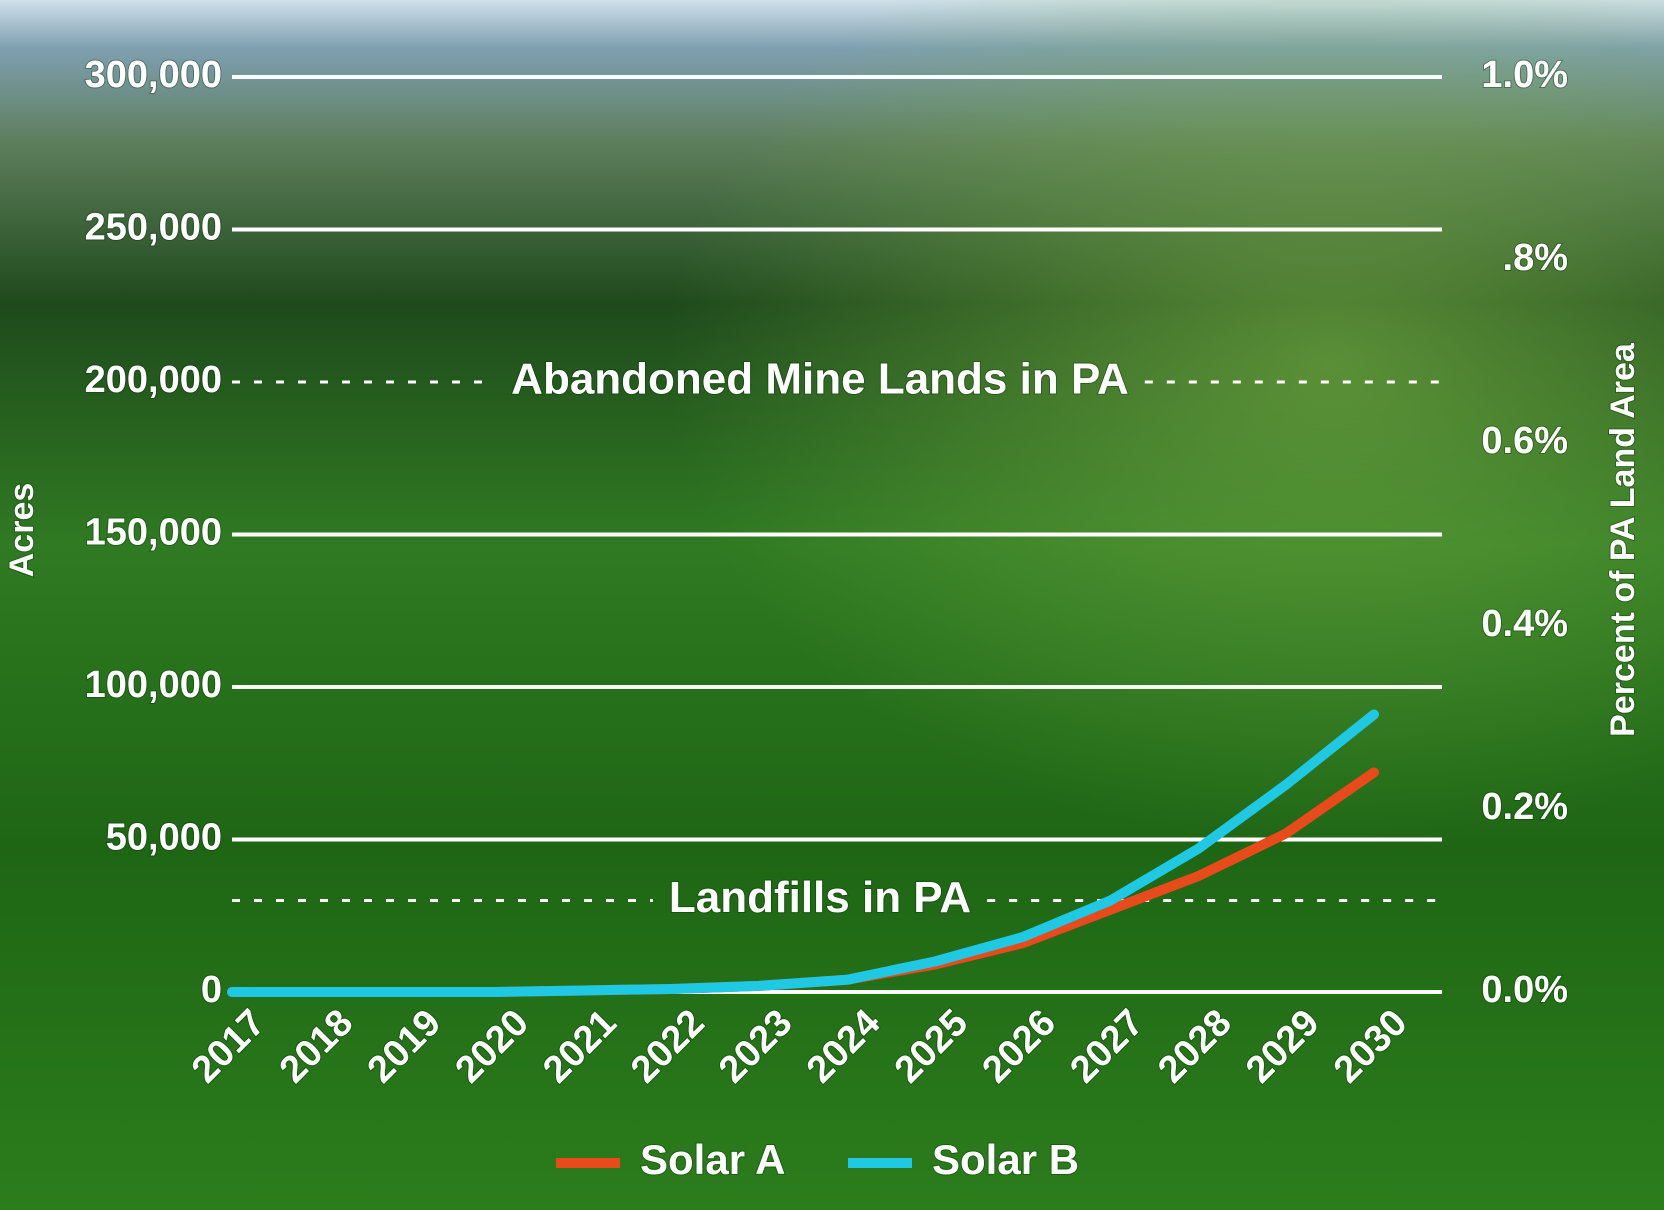 This screenshot has height=1210, width=1664. Describe the element at coordinates (153, 380) in the screenshot. I see `y-tick-label: 200,000` at that location.